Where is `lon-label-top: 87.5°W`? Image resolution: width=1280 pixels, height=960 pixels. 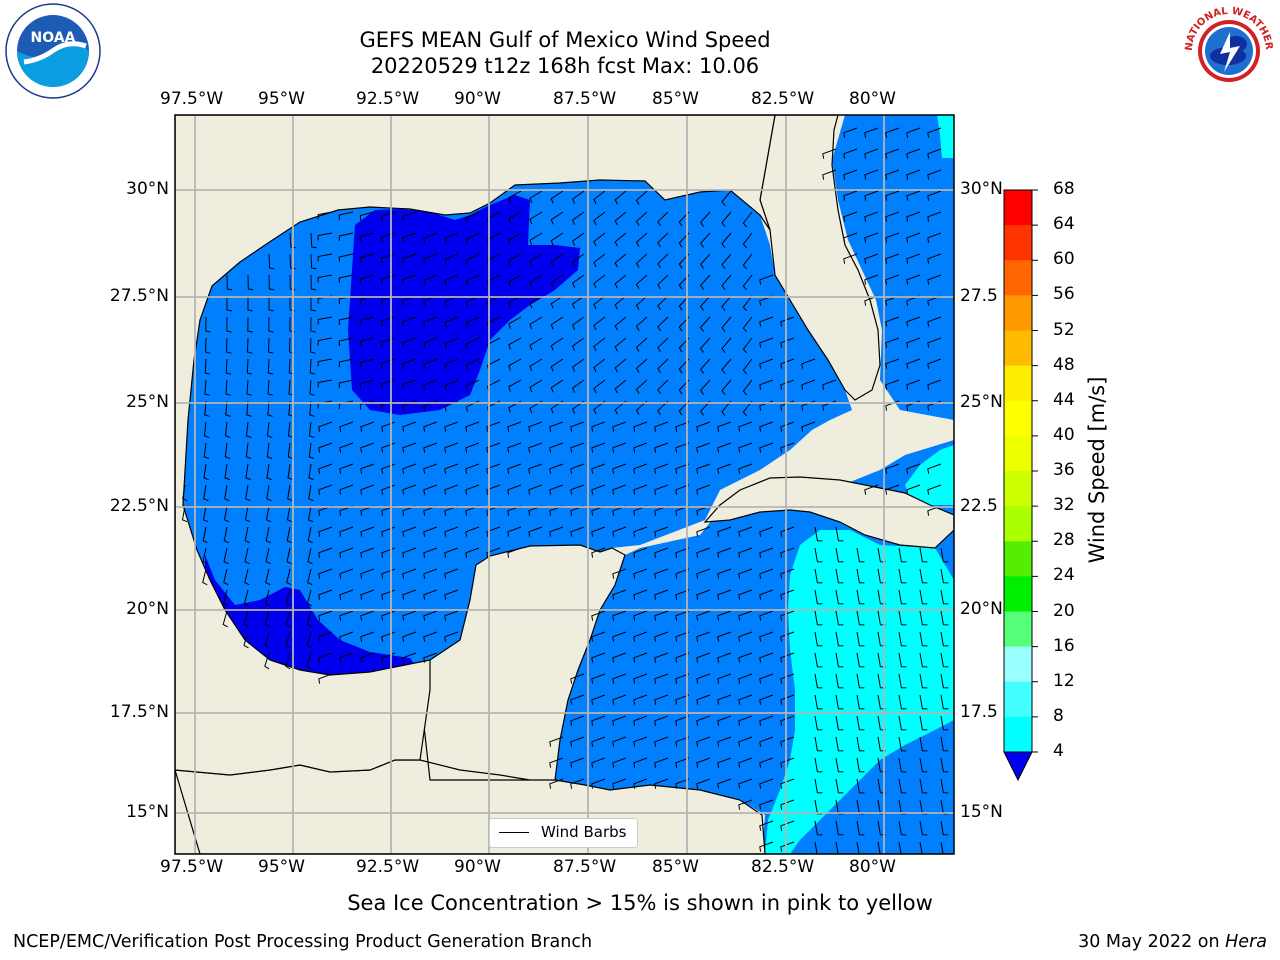
lon-label-top: 87.5°W is located at coordinates (585, 99).